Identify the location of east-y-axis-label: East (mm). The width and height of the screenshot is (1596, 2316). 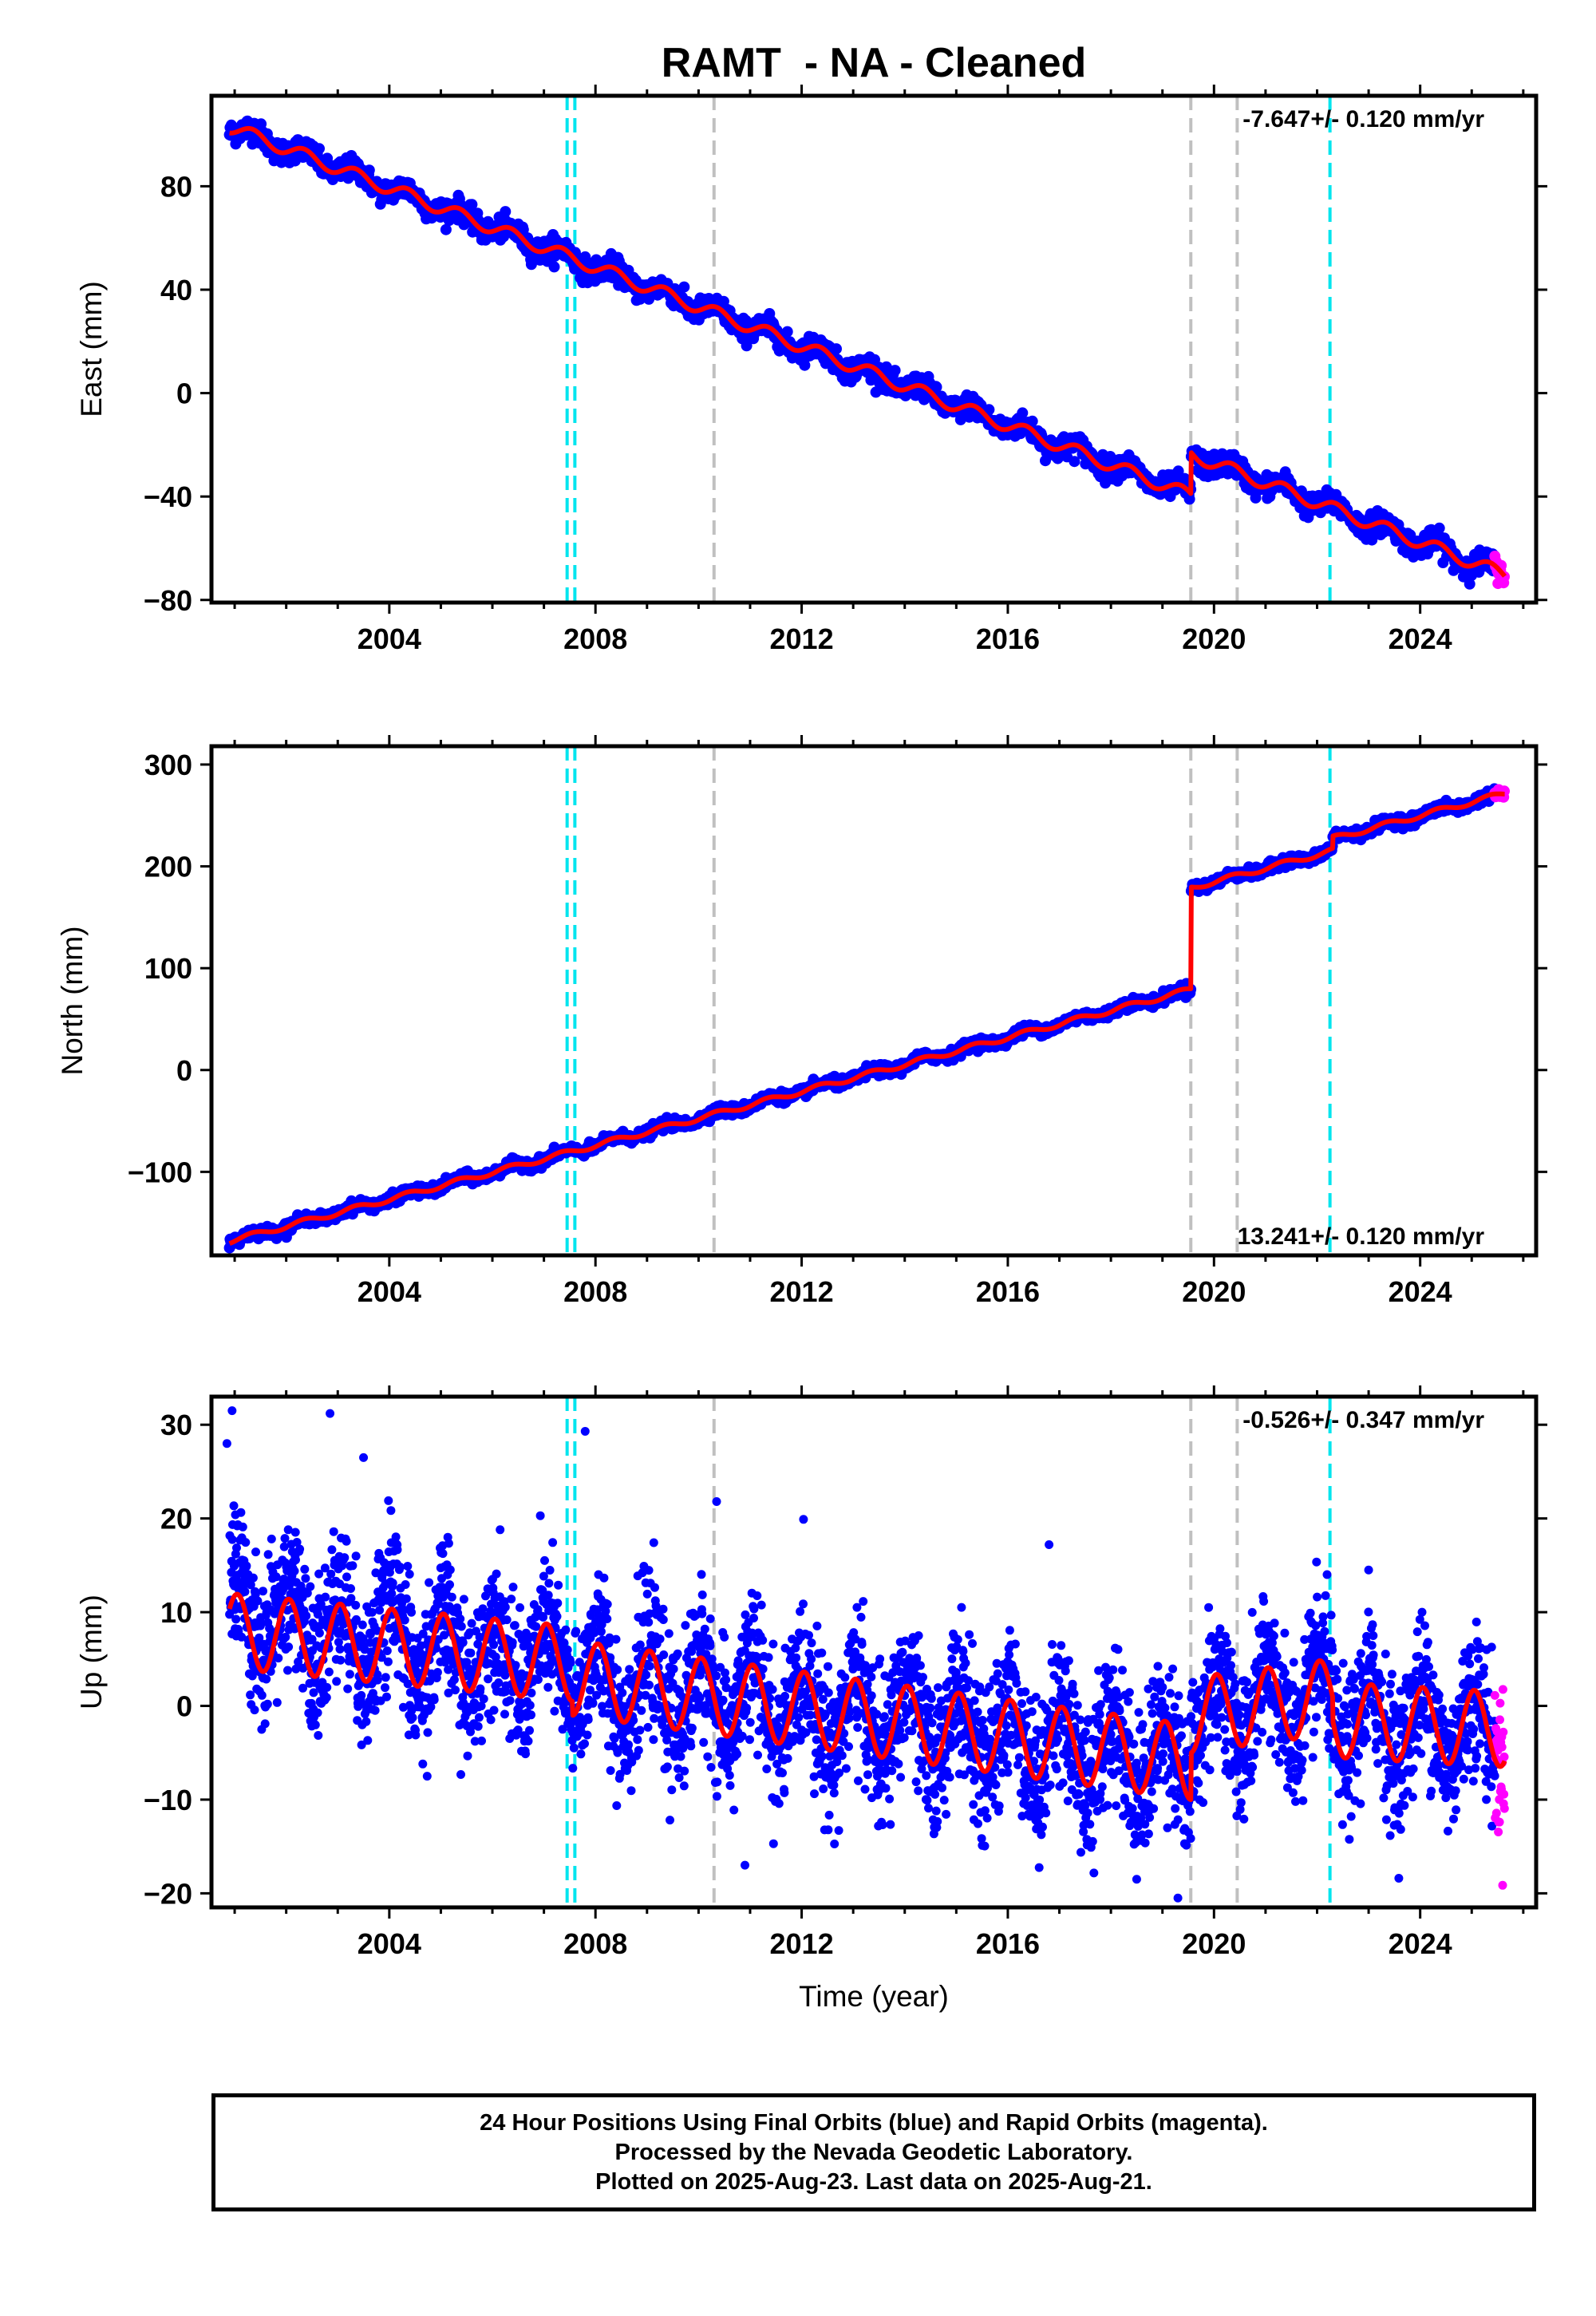
(91, 349).